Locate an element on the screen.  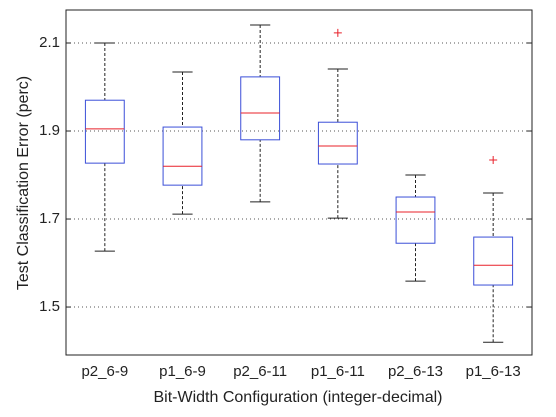
y-axis-label: Test Classification Error (perc) is located at coordinates (23, 183).